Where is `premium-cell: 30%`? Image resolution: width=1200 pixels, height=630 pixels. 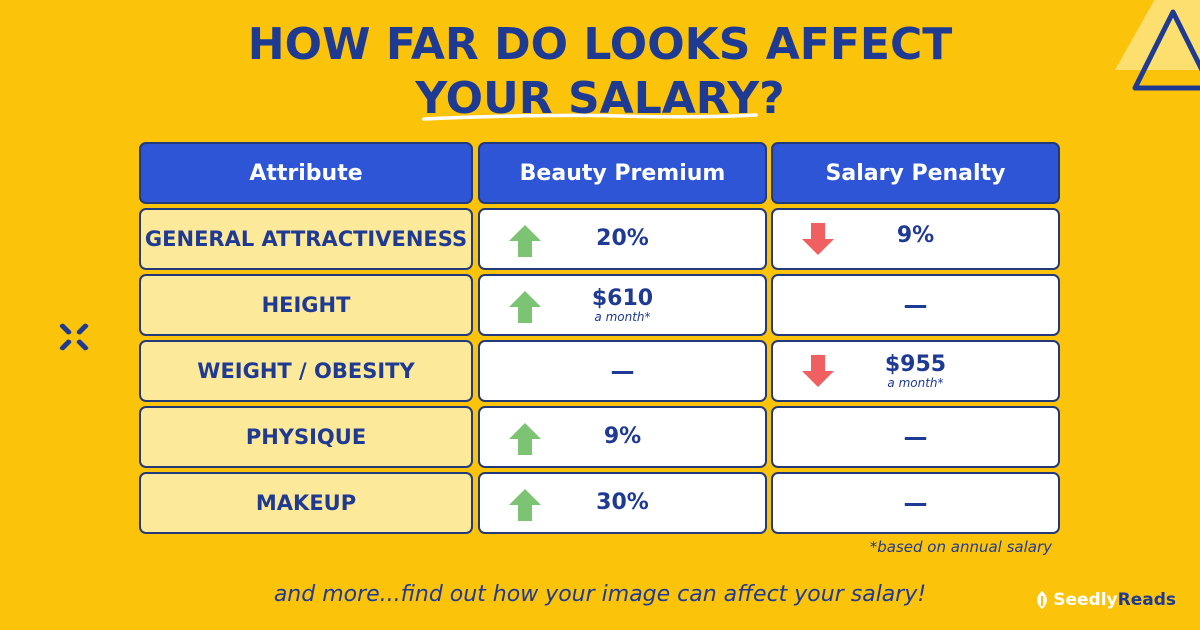 premium-cell: 30% is located at coordinates (622, 503).